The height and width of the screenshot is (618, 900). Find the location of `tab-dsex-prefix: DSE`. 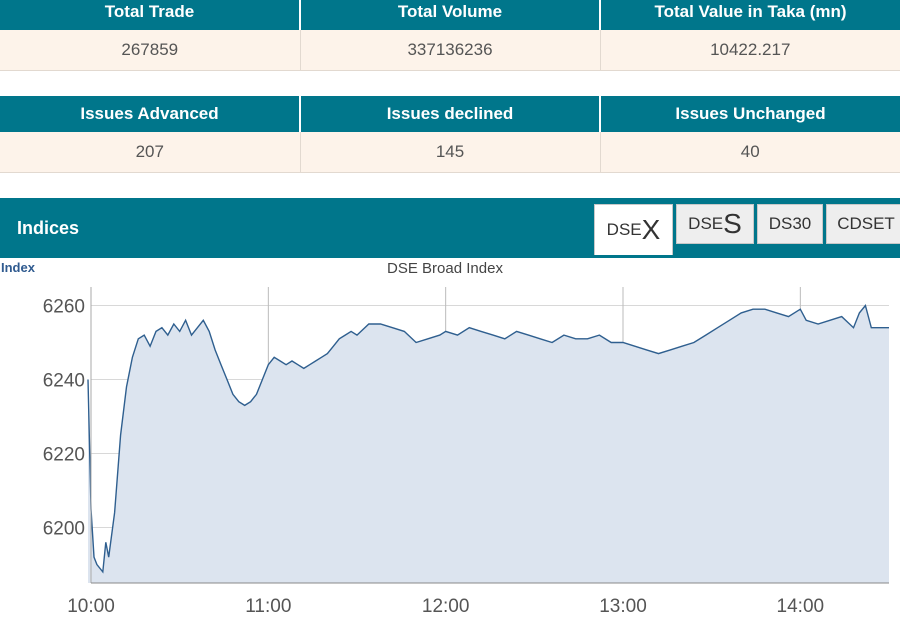

tab-dsex-prefix: DSE is located at coordinates (624, 229).